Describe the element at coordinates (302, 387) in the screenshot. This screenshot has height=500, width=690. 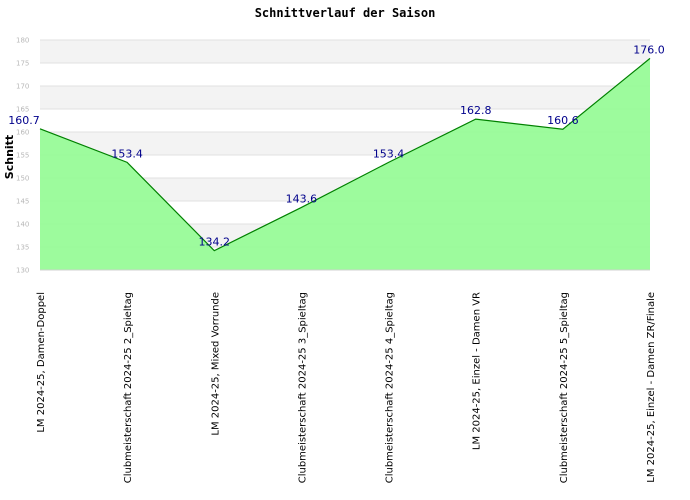
I see `x-tick-label: Clubmeisterschaft 2024-25 3_Spieltag` at that location.